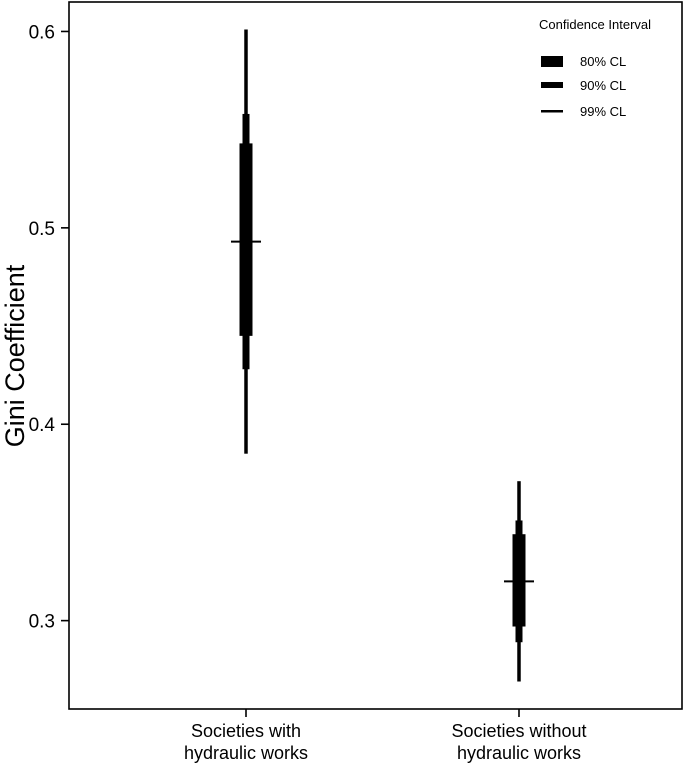 The image size is (685, 768). What do you see at coordinates (42, 32) in the screenshot?
I see `y-tick-label: 0.6` at bounding box center [42, 32].